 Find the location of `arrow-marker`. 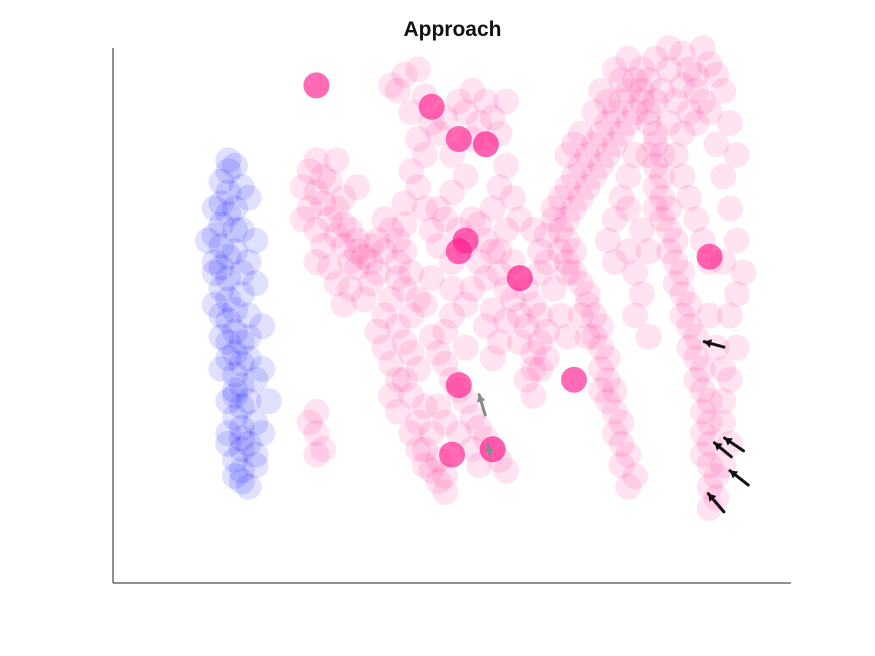

arrow-marker is located at coordinates (739, 478).